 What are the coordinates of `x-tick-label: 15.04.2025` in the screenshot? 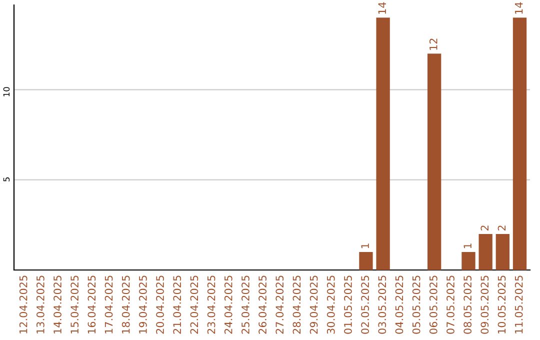 It's located at (74, 305).